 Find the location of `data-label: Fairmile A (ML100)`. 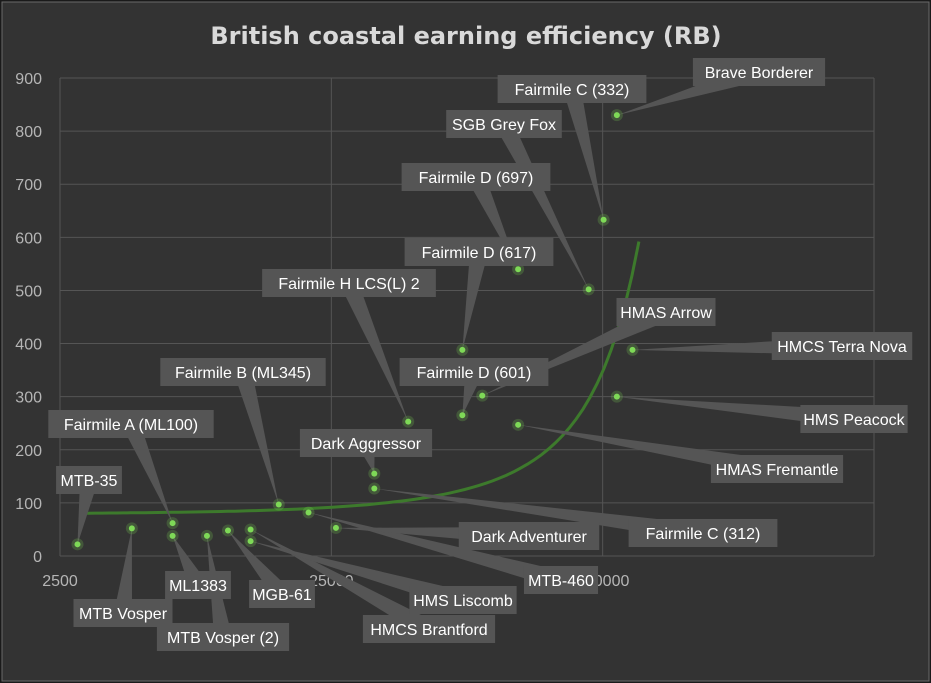

data-label: Fairmile A (ML100) is located at coordinates (131, 425).